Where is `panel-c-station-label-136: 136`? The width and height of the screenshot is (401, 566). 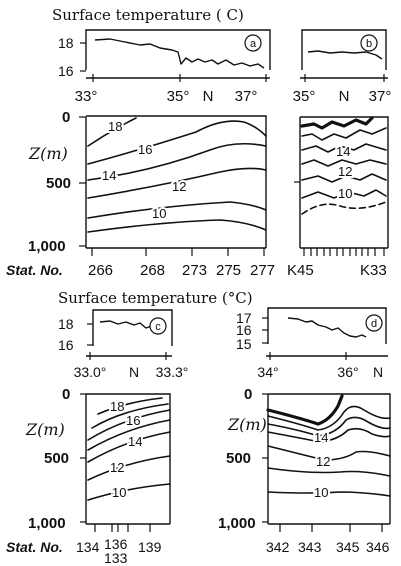 panel-c-station-label-136: 136 is located at coordinates (116, 544).